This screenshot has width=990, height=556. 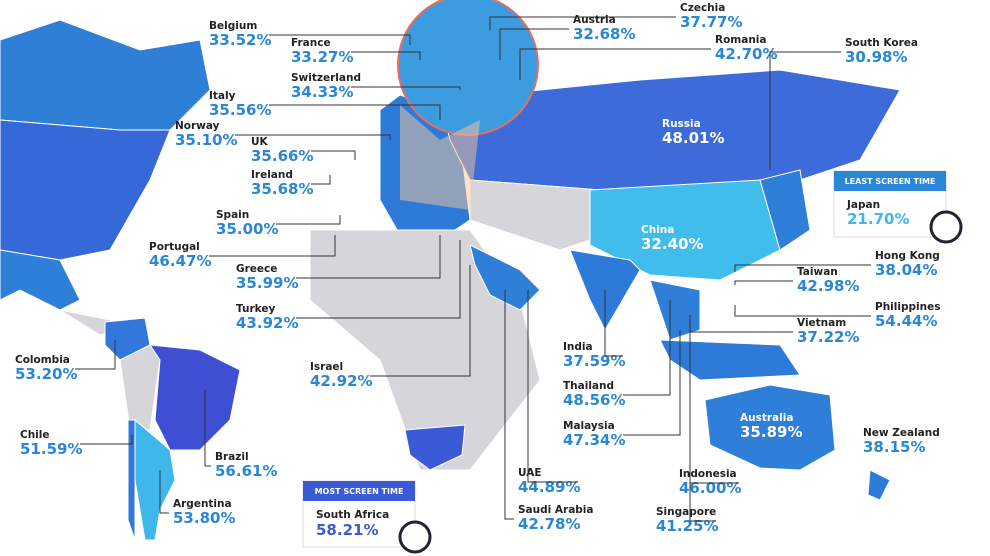 I want to click on country-value: 35.66%, so click(x=282, y=156).